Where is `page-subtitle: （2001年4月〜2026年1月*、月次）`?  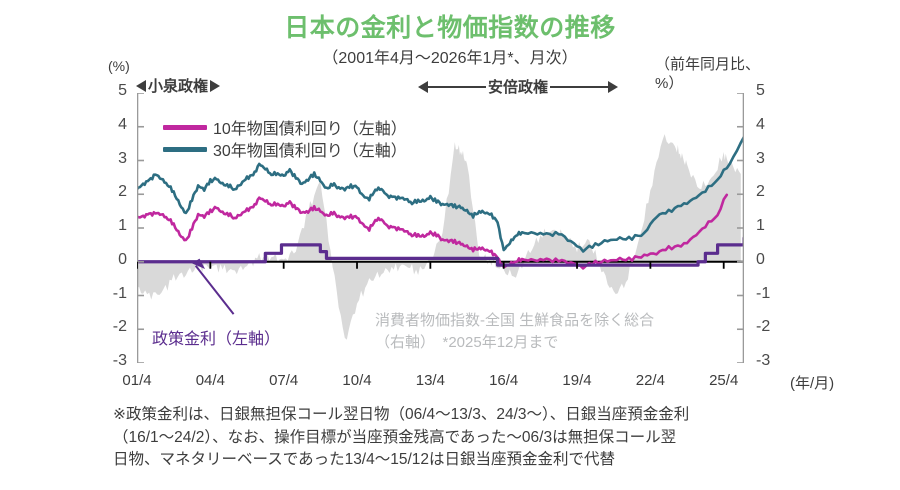
page-subtitle: （2001年4月〜2026年1月*、月次） is located at coordinates (450, 58).